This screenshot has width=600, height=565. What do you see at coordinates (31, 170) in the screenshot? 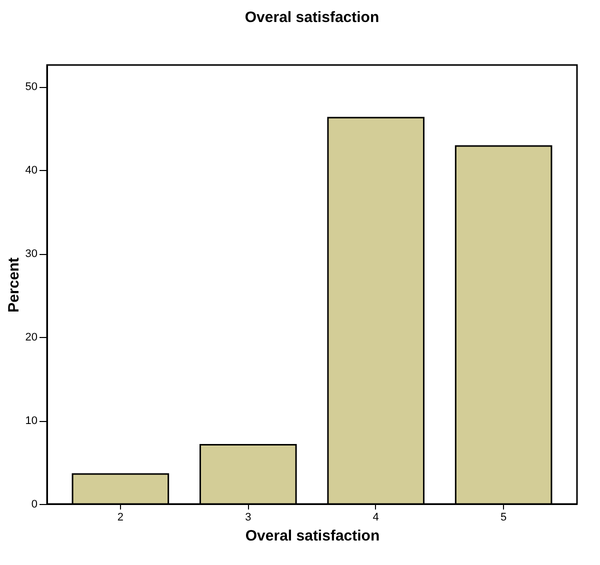
I see `y-tick-label: 40` at bounding box center [31, 170].